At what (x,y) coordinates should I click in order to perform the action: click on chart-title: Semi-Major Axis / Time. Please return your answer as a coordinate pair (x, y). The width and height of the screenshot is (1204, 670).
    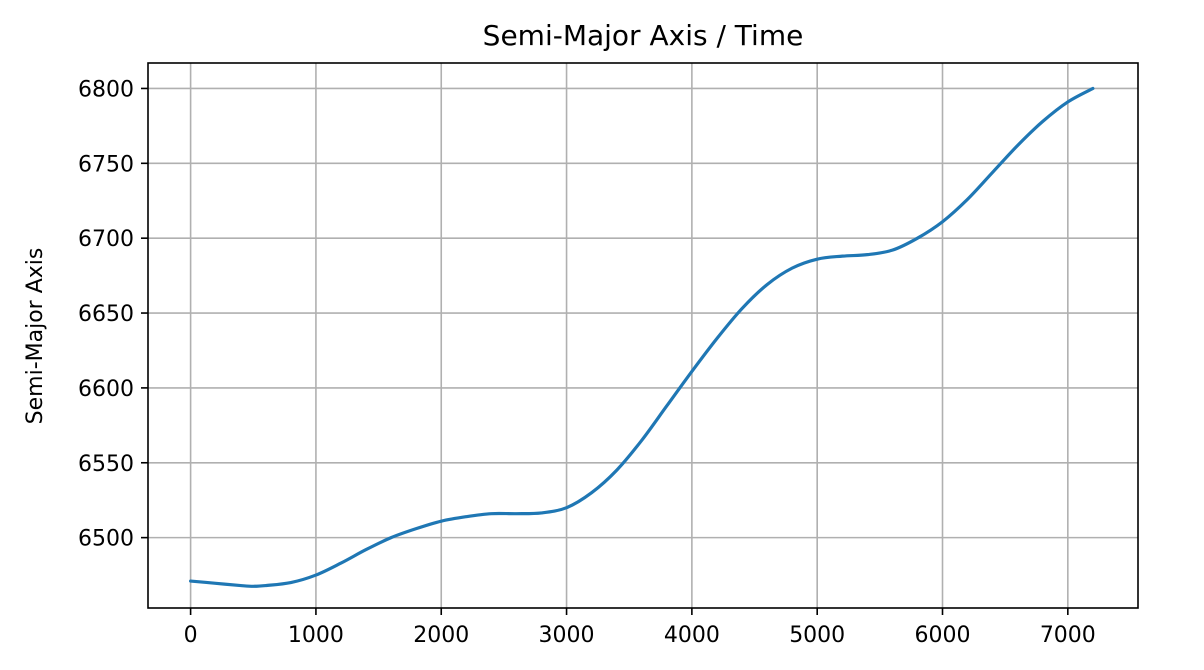
    Looking at the image, I should click on (643, 35).